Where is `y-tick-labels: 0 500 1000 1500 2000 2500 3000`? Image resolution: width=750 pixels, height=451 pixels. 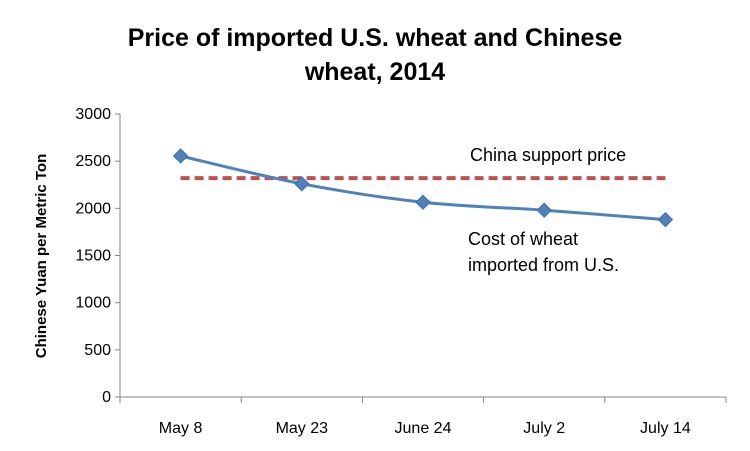
y-tick-labels: 0 500 1000 1500 2000 2500 3000 is located at coordinates (93, 256).